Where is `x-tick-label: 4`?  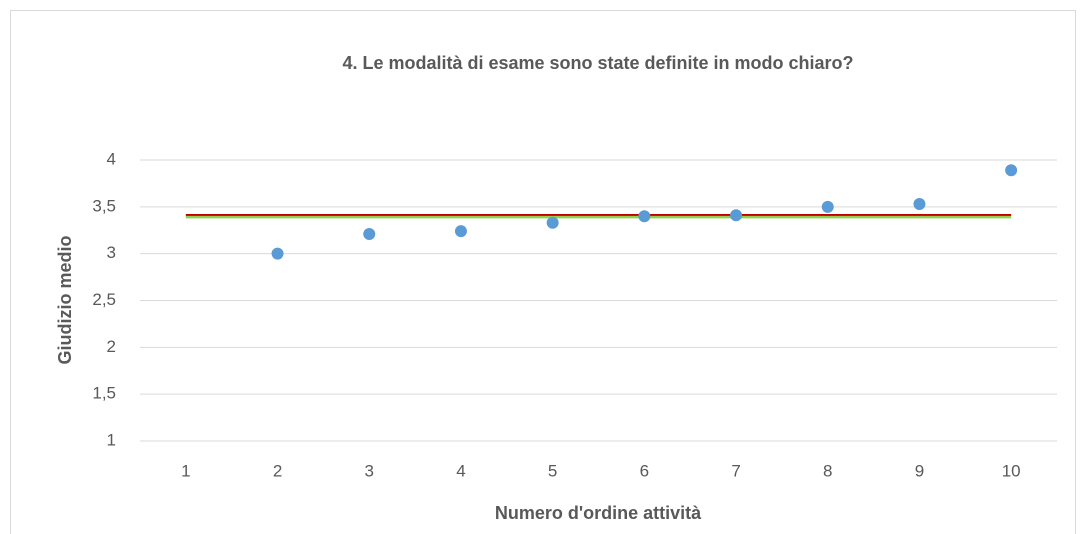
x-tick-label: 4 is located at coordinates (460, 470).